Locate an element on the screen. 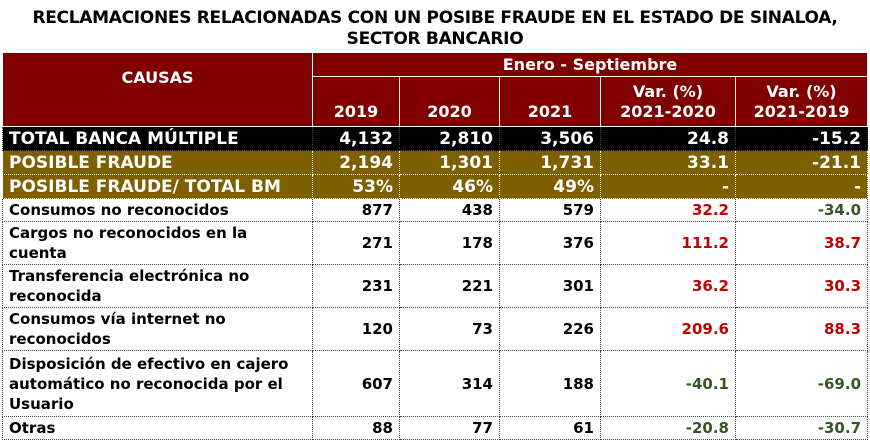  fraud-summary-row: POSIBLE FRAUDE/ TOTAL BM 53% 46% 49% - - is located at coordinates (435, 186).